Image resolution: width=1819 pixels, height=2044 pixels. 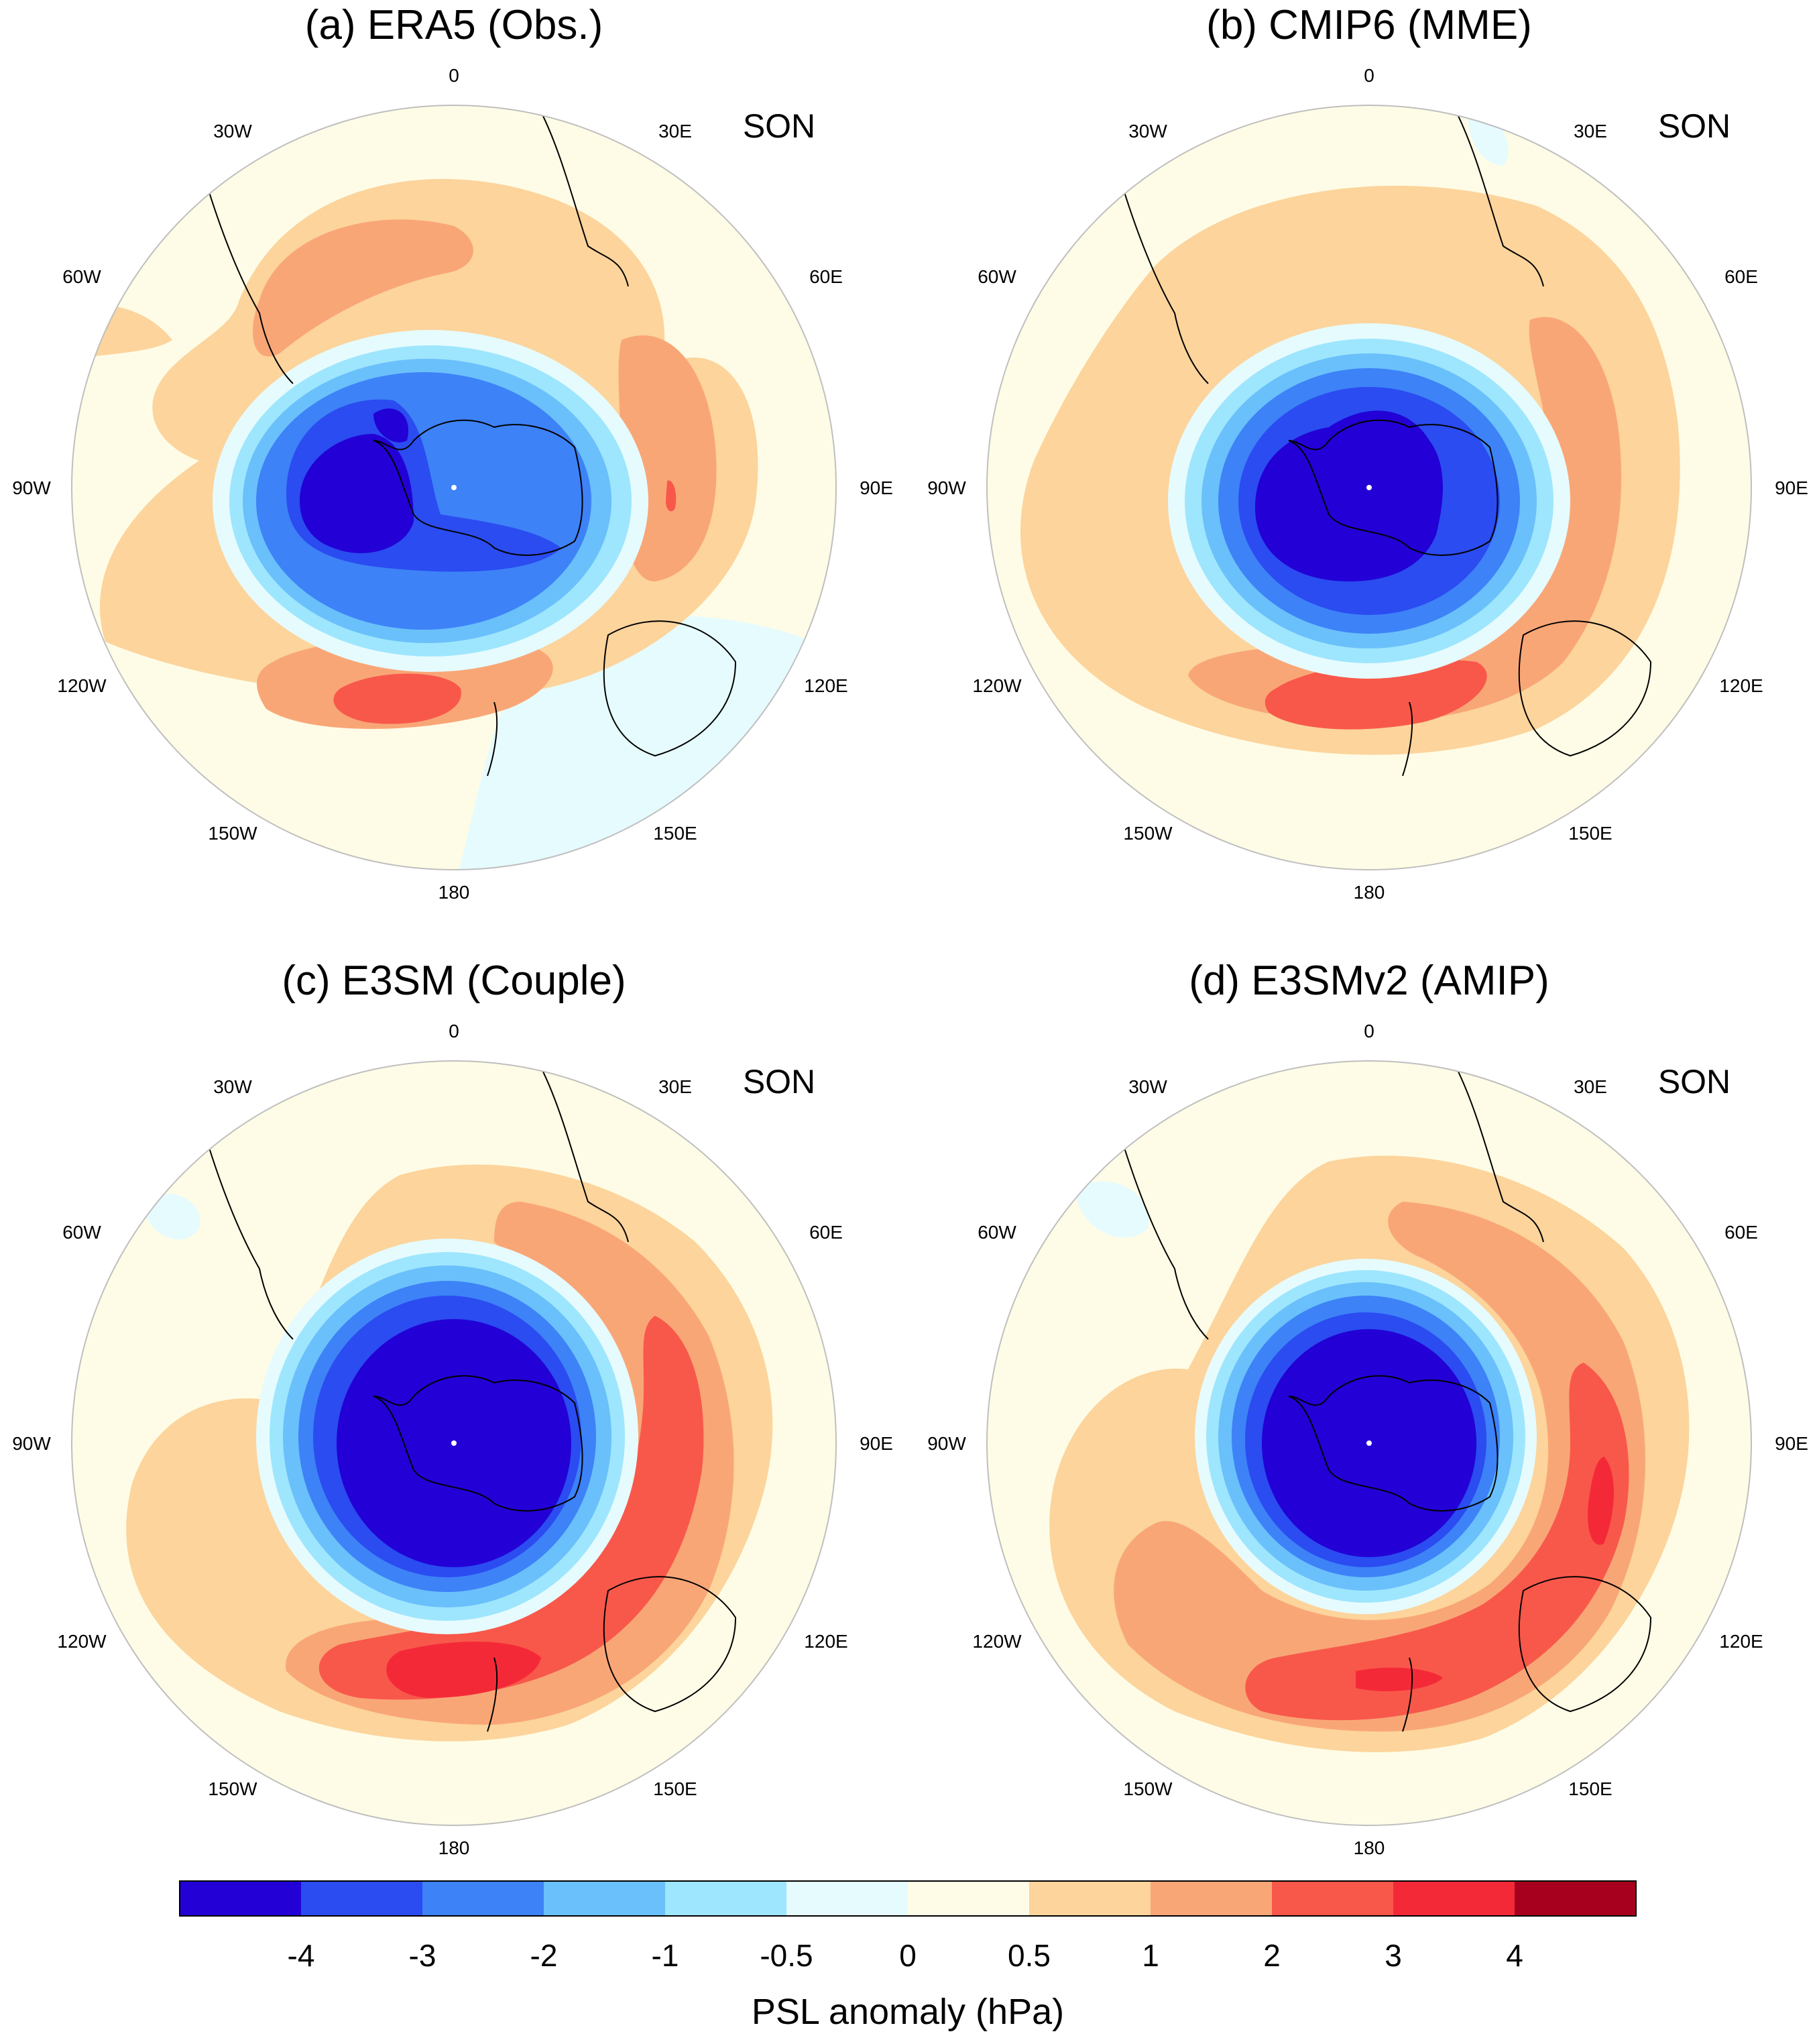 What do you see at coordinates (1272, 1955) in the screenshot?
I see `colorbar-tick-label: 2` at bounding box center [1272, 1955].